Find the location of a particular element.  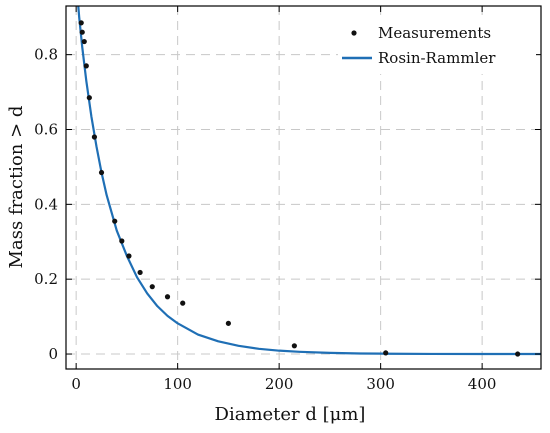

x-tick-label: 0 is located at coordinates (76, 384).